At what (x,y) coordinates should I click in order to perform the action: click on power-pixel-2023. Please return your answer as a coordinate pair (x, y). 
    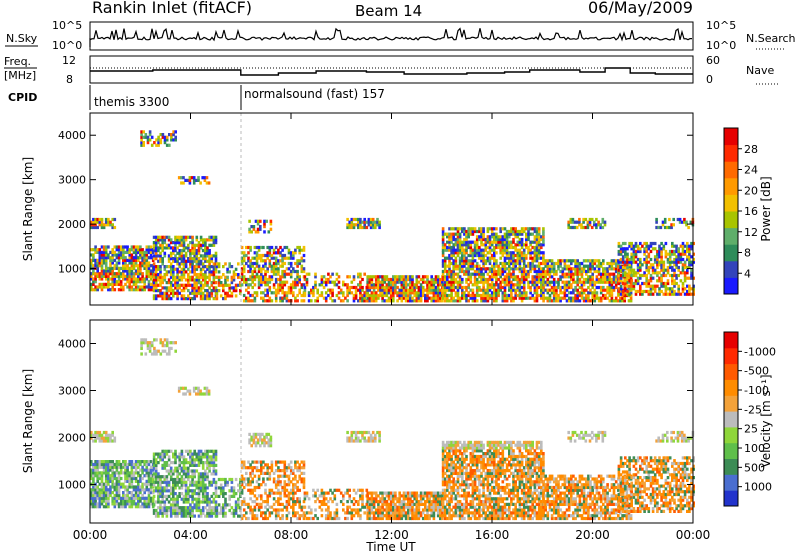
    Looking at the image, I should click on (447, 242).